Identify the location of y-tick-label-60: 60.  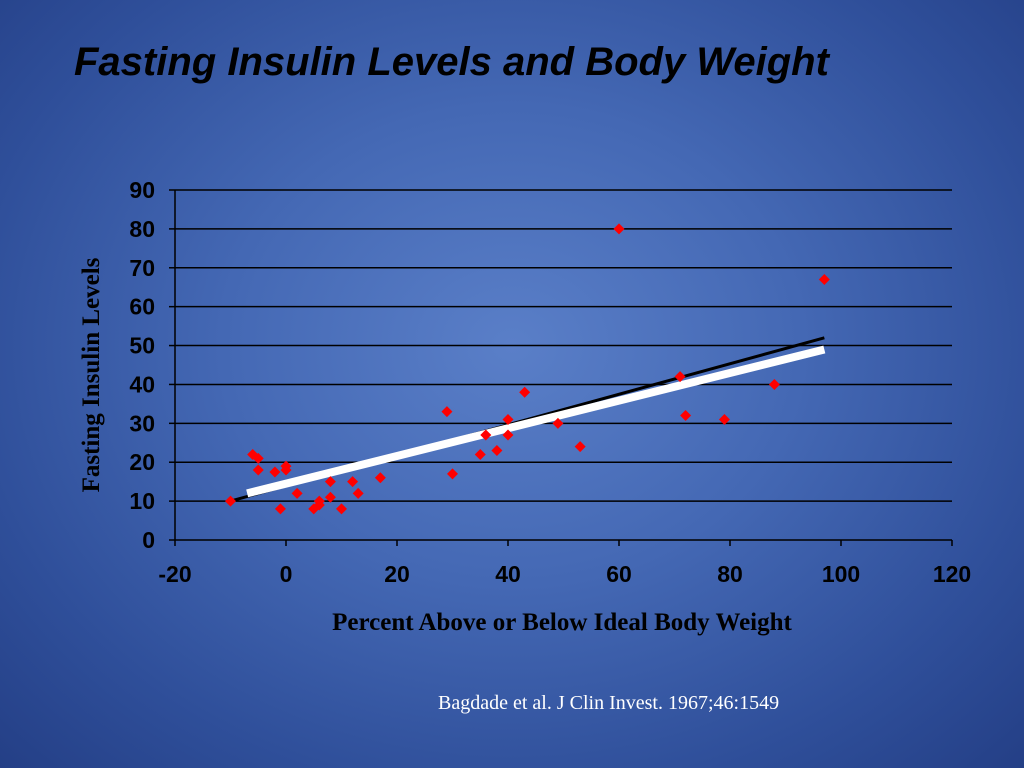
(142, 307).